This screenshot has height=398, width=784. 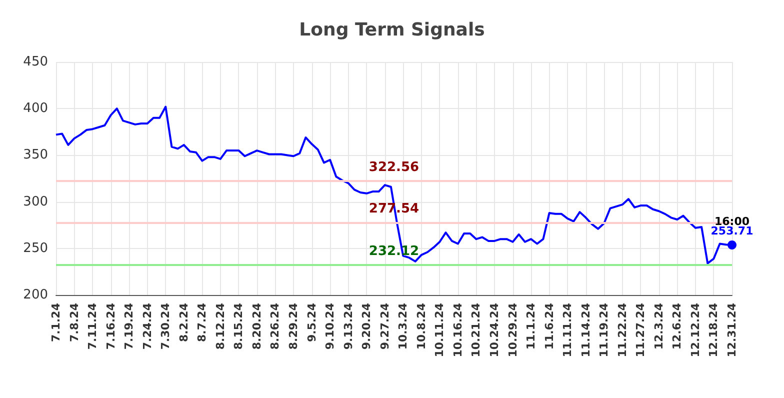 I want to click on x-tick-label: 7.19.24, so click(x=129, y=326).